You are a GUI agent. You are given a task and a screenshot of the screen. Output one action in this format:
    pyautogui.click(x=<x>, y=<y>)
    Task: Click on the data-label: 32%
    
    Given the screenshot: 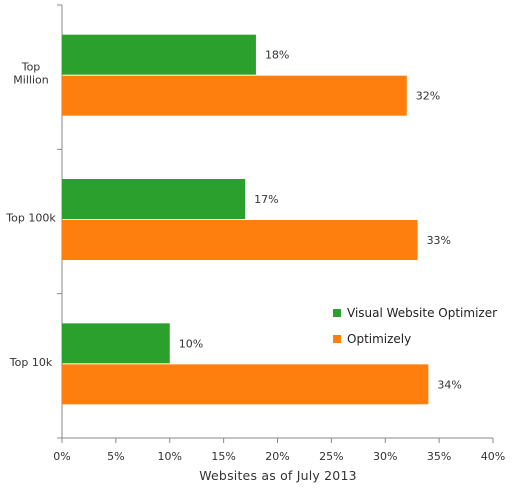 What is the action you would take?
    pyautogui.click(x=428, y=96)
    